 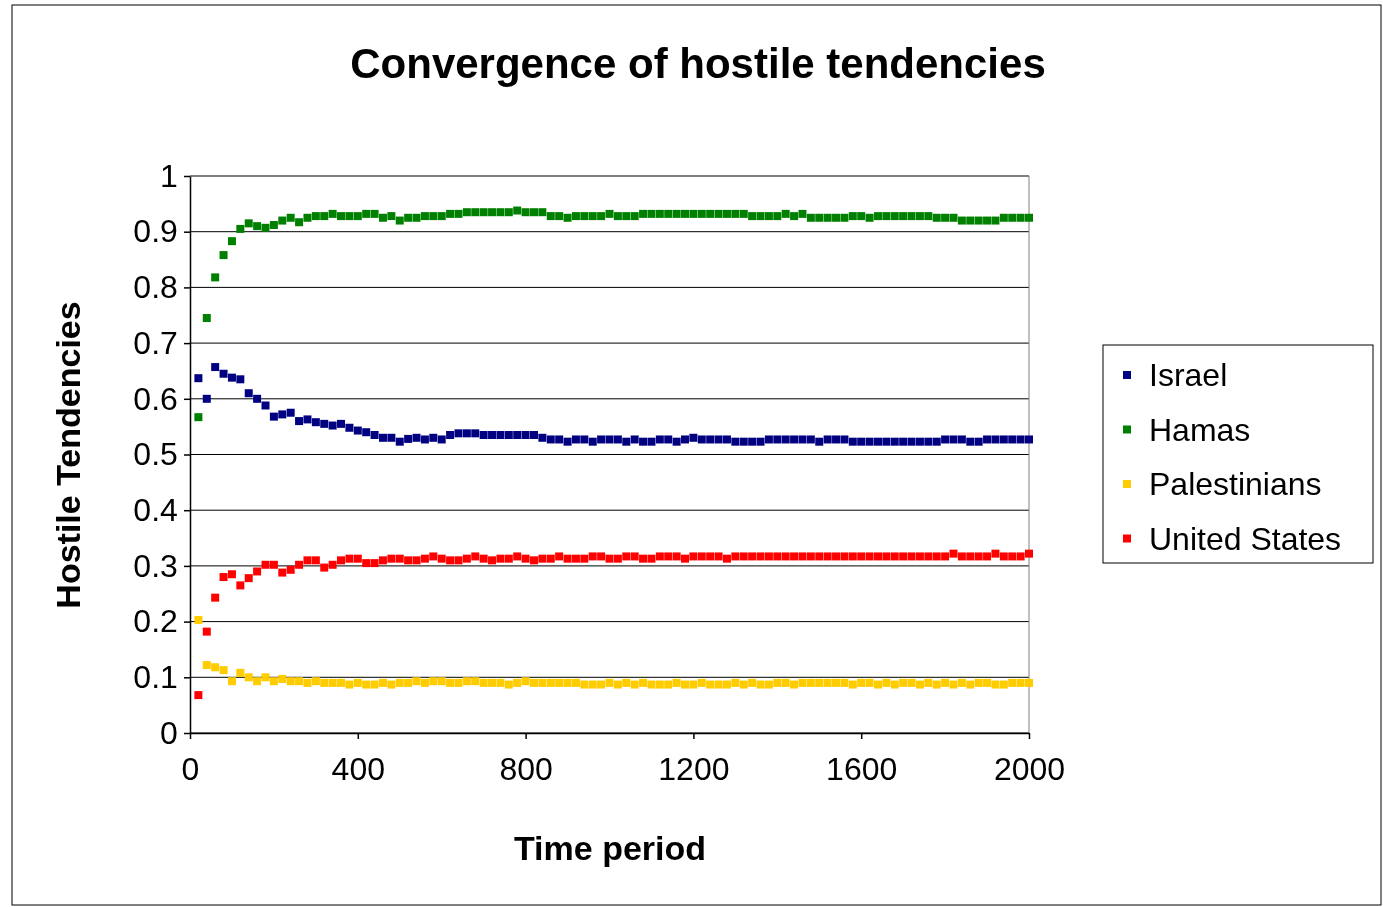 I want to click on y-tick-label: 0.7, so click(x=155, y=342).